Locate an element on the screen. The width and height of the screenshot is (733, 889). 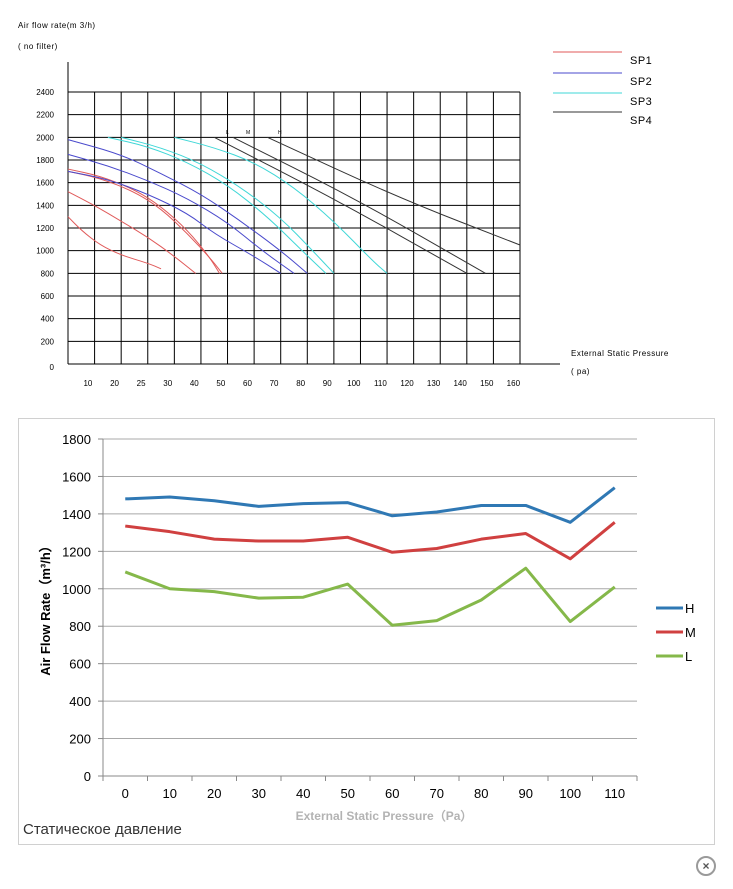
legend-label: SP2 is located at coordinates (641, 82).